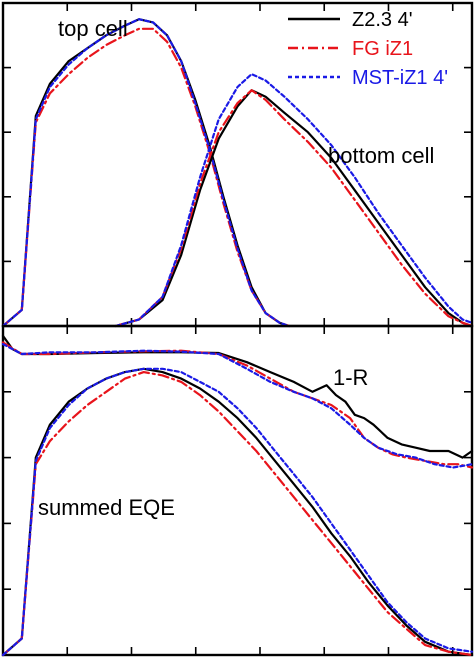  Describe the element at coordinates (382, 49) in the screenshot. I see `legend-label-fg: FG iZ1` at that location.